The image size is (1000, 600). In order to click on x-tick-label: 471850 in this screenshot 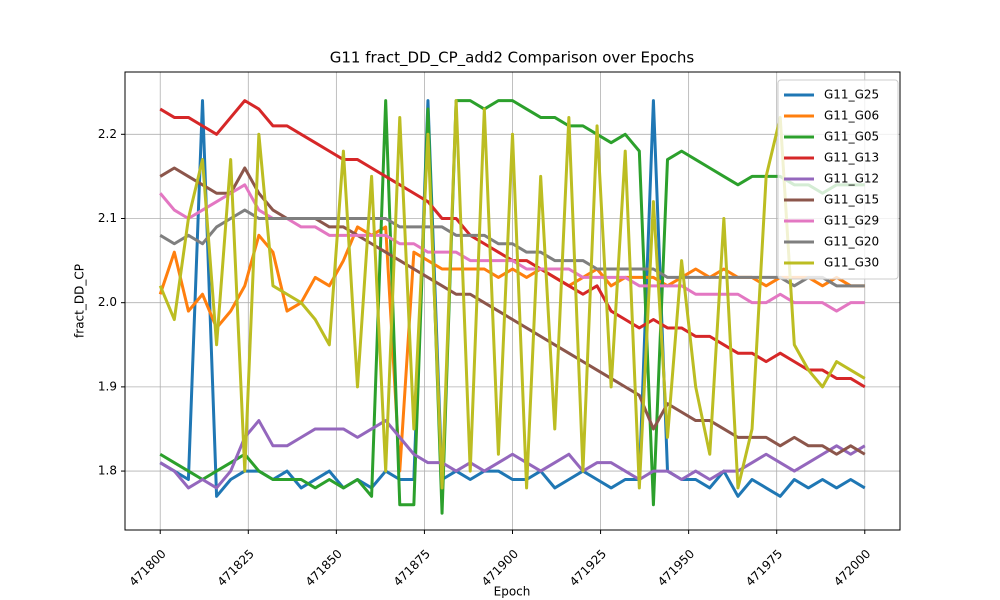, I will do `click(324, 568)`.